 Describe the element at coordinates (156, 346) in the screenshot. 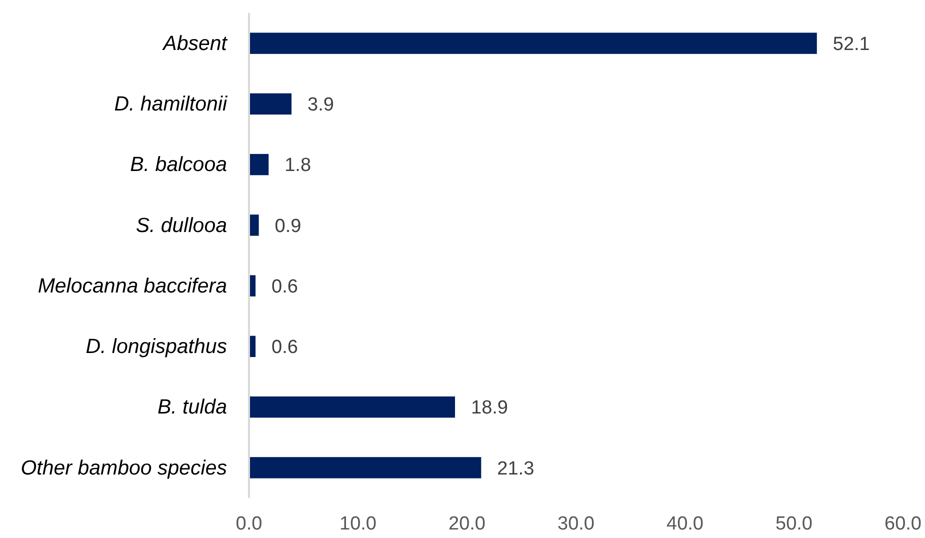

I see `y-tick-label: D. longispathus` at that location.